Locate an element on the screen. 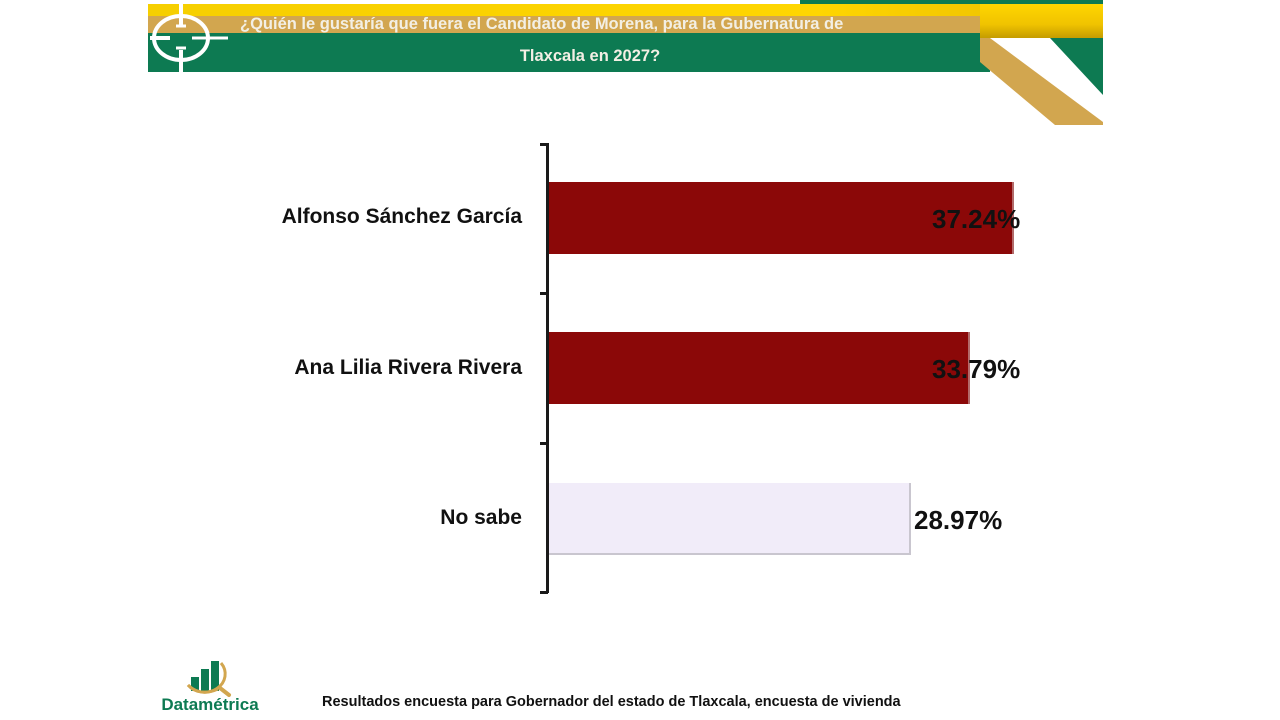  category-label: Ana Lilia Rivera Rivera is located at coordinates (408, 367).